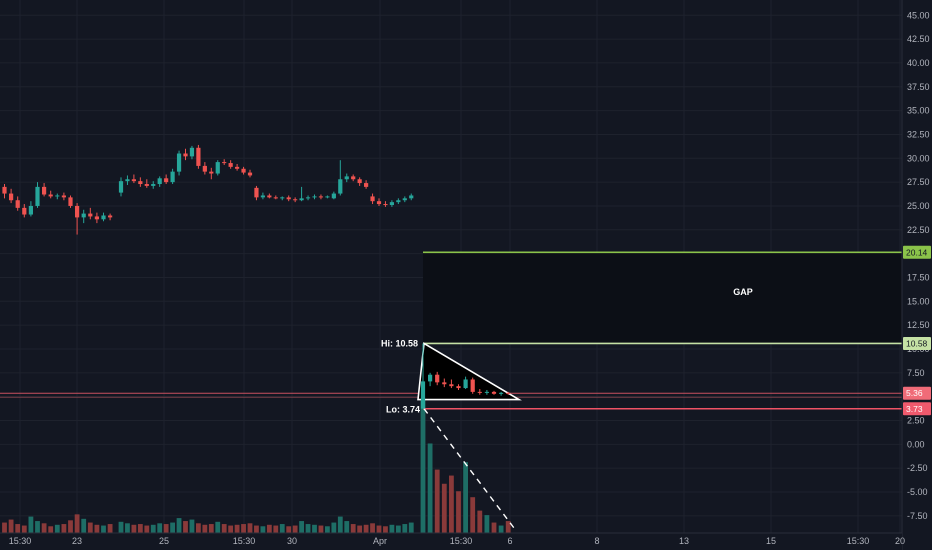 Image resolution: width=932 pixels, height=550 pixels. Describe the element at coordinates (917, 252) in the screenshot. I see `price-tag-label: 20.14` at that location.